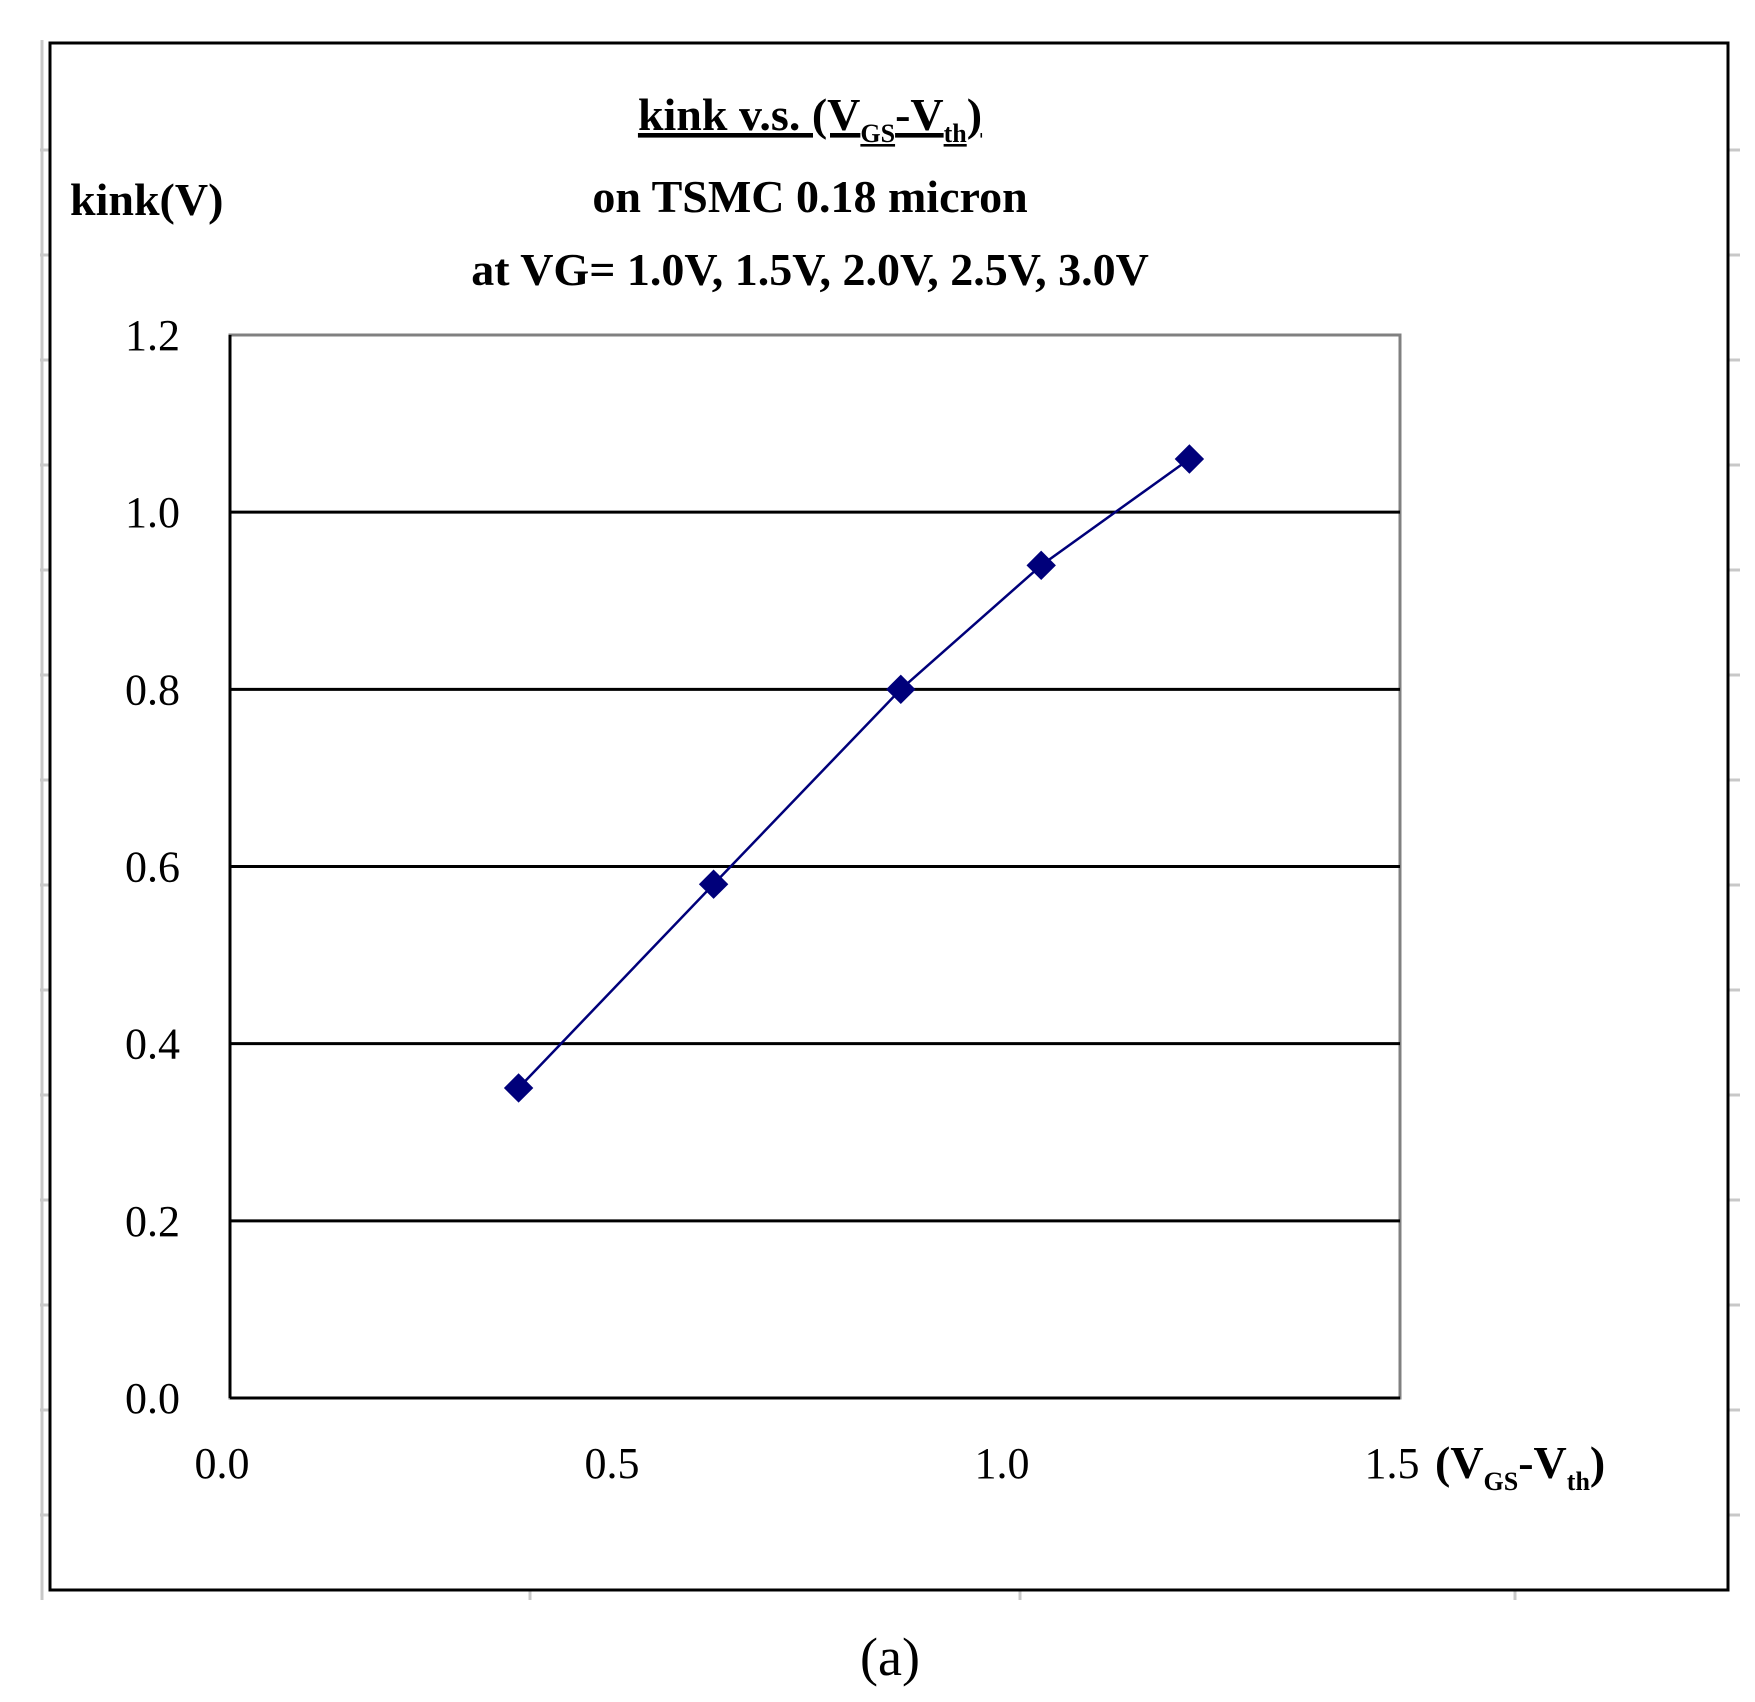  What do you see at coordinates (1459, 1462) in the screenshot?
I see `text-part-0: (V` at bounding box center [1459, 1462].